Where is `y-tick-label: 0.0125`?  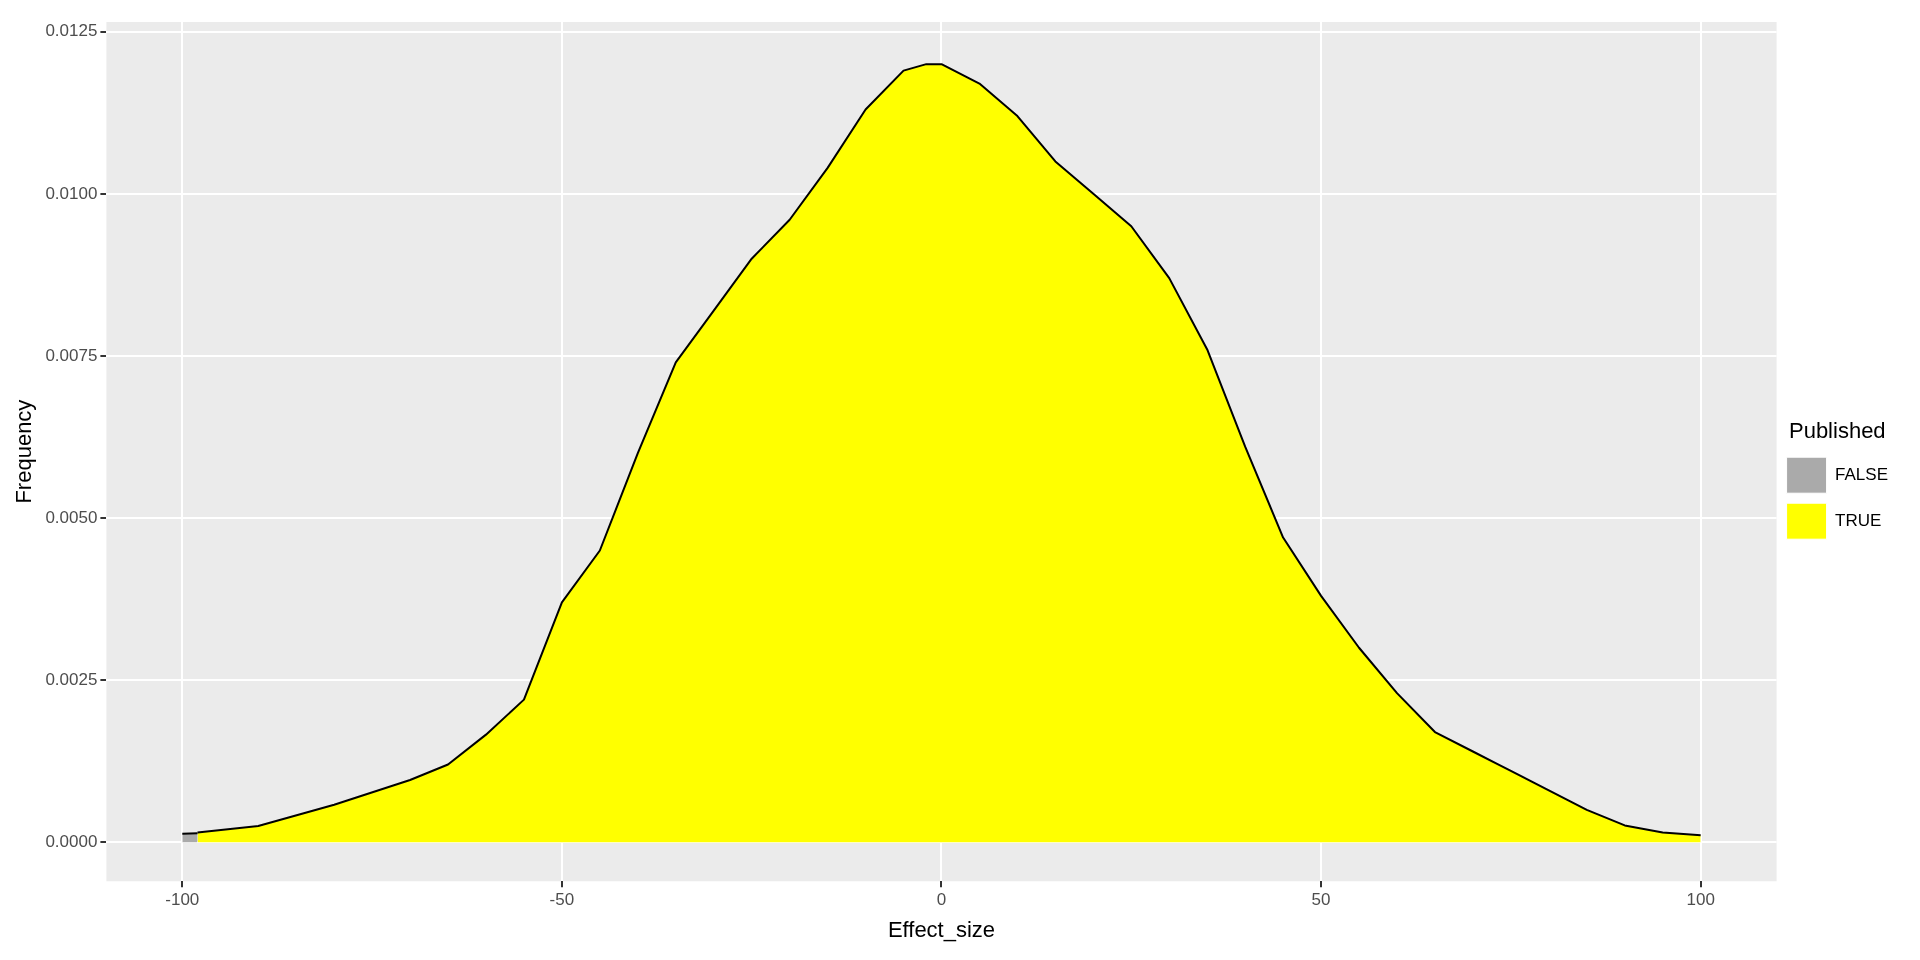 y-tick-label: 0.0125 is located at coordinates (71, 31).